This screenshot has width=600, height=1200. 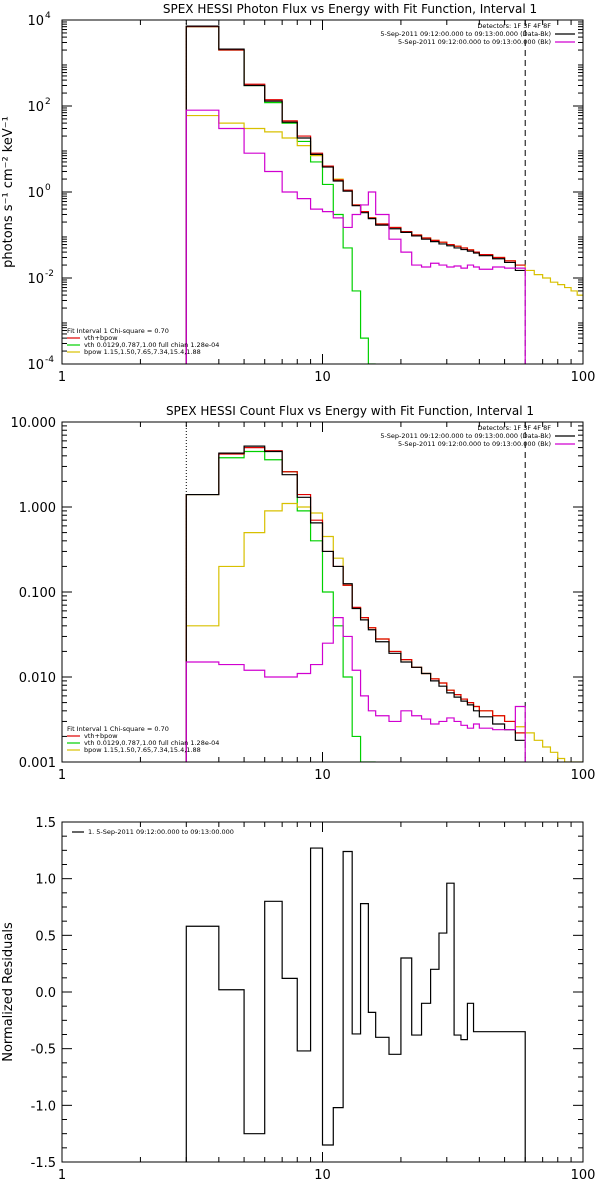 What do you see at coordinates (37, 593) in the screenshot?
I see `y-tick-label: 0.100` at bounding box center [37, 593].